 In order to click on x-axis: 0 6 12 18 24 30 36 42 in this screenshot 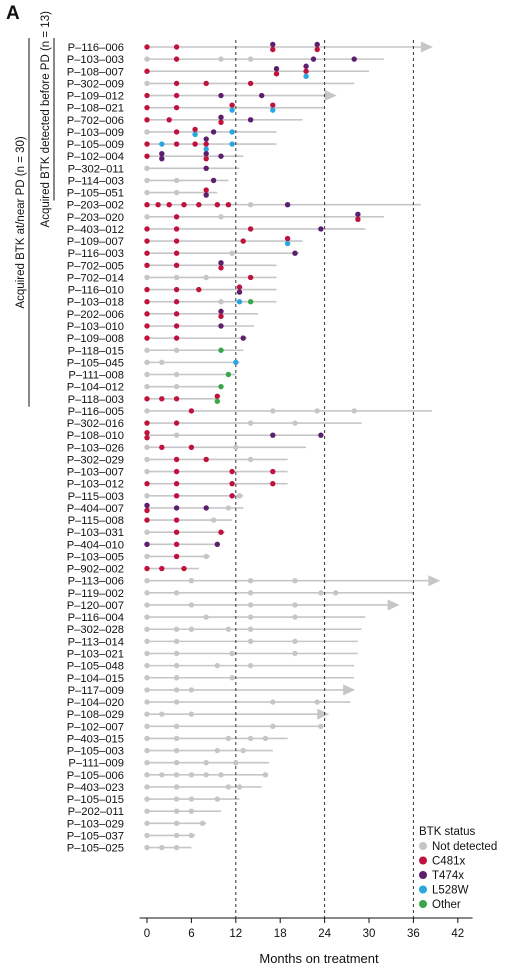, I will do `click(306, 928)`.